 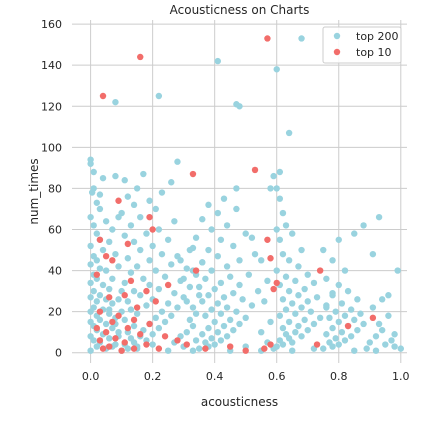 What do you see at coordinates (55, 188) in the screenshot?
I see `y-tick-label: 80` at bounding box center [55, 188].